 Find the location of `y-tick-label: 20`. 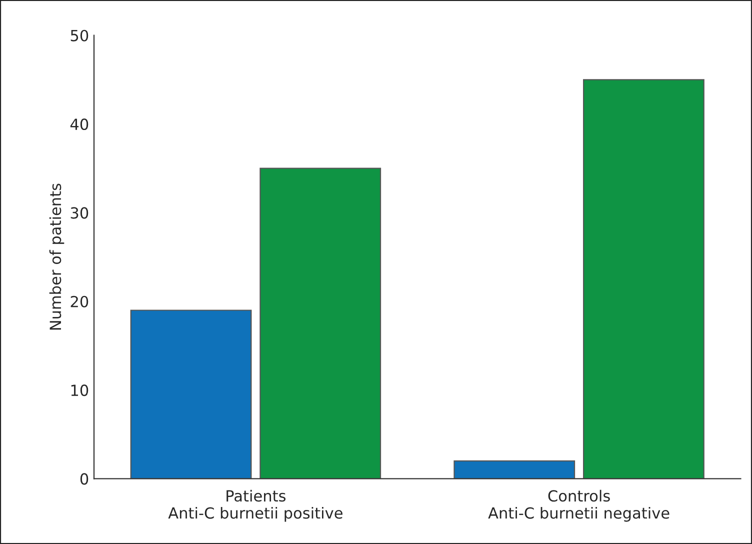

y-tick-label: 20 is located at coordinates (79, 302).